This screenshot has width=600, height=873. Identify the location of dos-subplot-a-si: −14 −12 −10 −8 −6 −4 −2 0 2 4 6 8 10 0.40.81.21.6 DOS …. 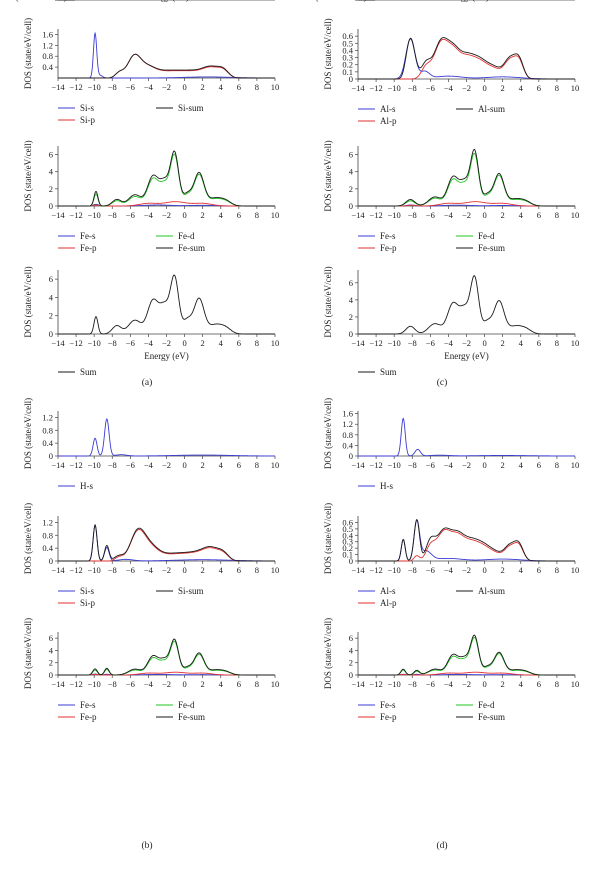
(151, 71).